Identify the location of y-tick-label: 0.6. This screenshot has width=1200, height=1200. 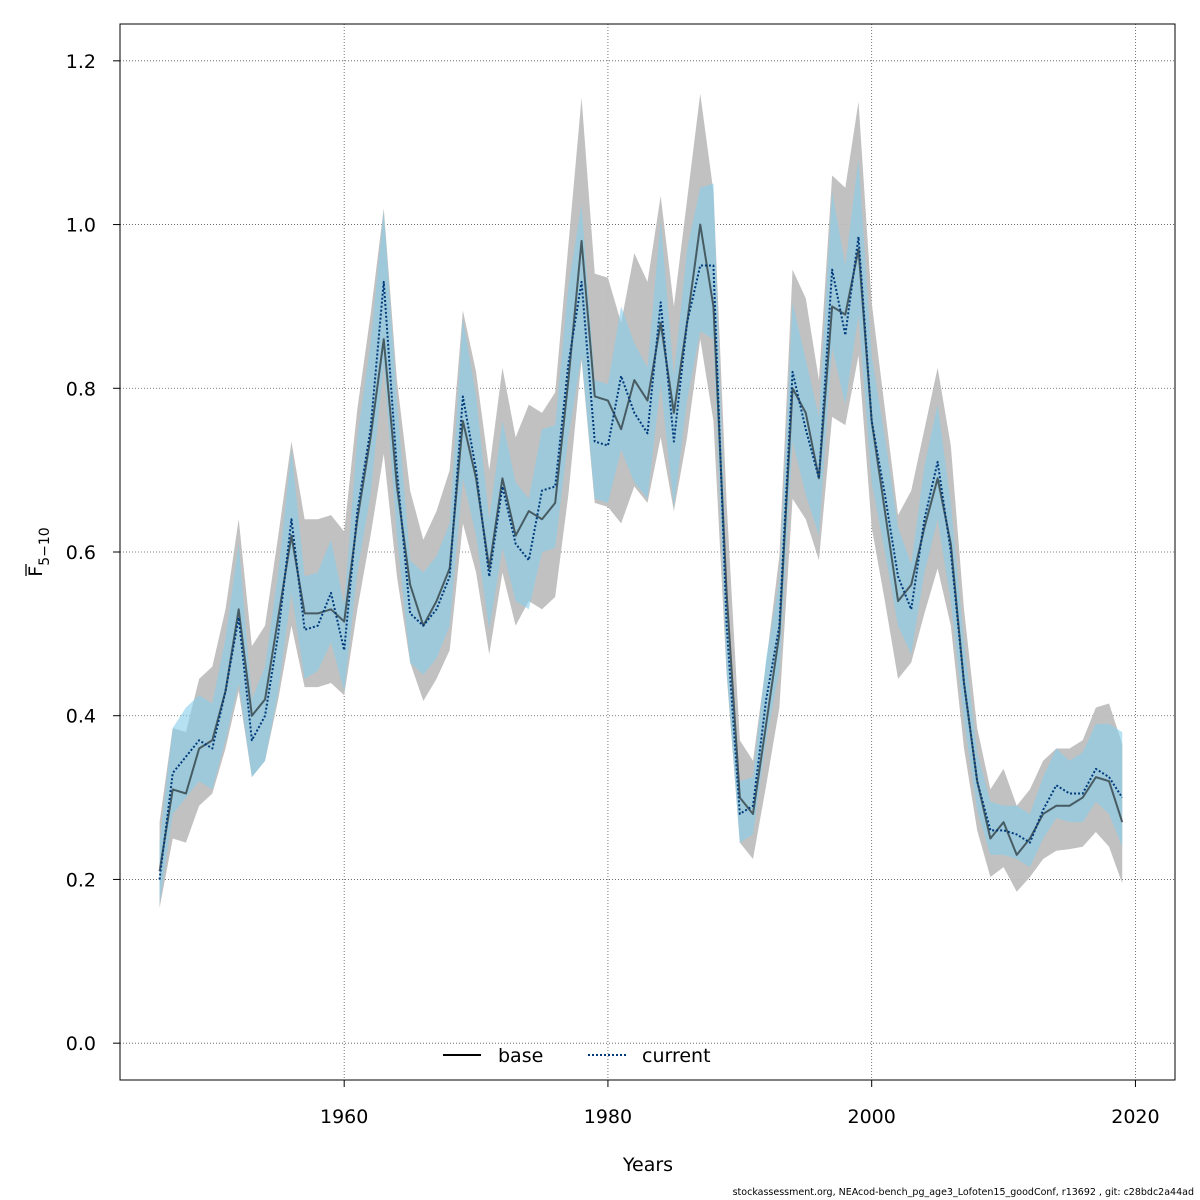
(81, 553).